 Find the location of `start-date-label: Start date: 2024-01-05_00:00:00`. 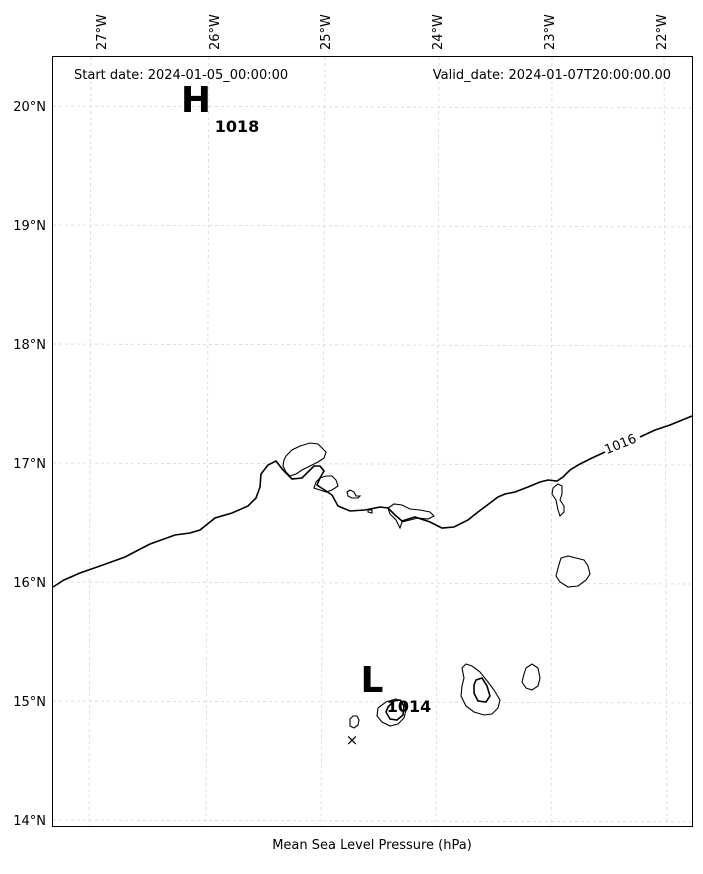

start-date-label: Start date: 2024-01-05_00:00:00 is located at coordinates (181, 75).